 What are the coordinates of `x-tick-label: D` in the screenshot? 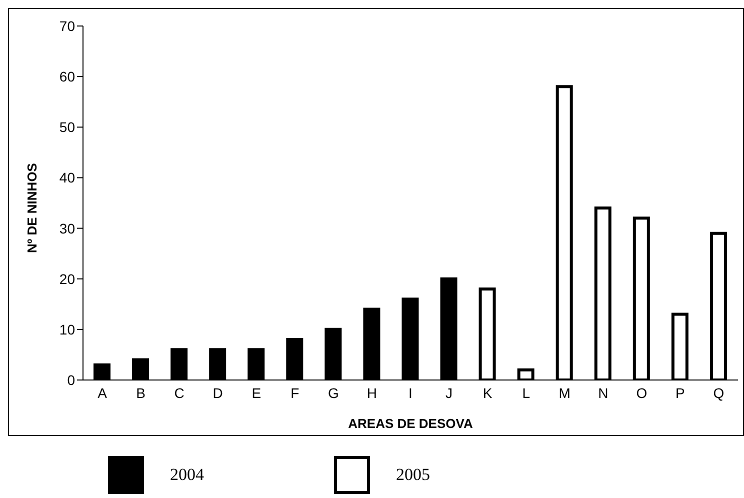 It's located at (217, 392).